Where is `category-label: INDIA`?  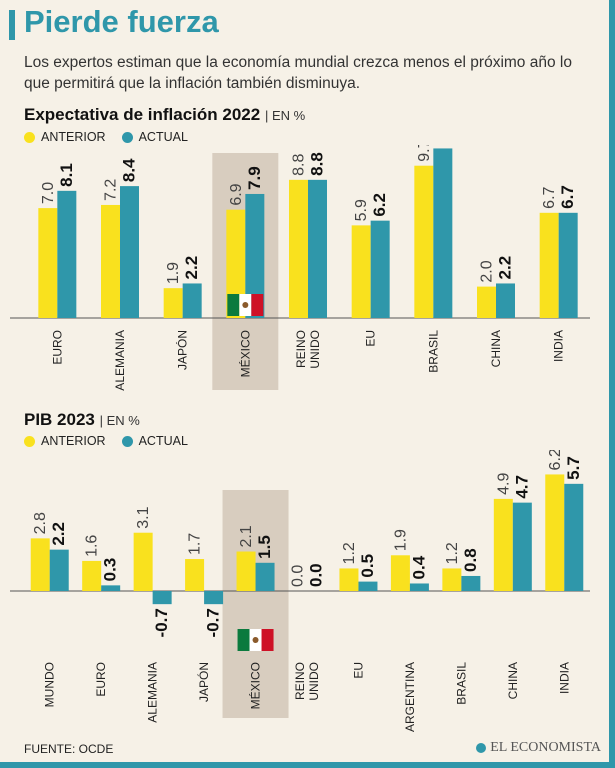
category-label: INDIA is located at coordinates (564, 678).